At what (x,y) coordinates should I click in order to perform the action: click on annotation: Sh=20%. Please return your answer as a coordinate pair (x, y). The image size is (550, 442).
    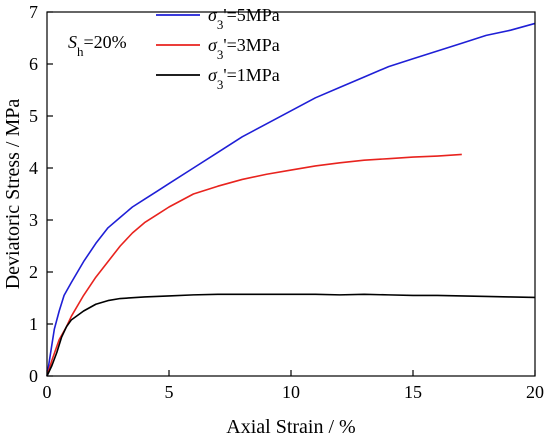
    Looking at the image, I should click on (97, 45).